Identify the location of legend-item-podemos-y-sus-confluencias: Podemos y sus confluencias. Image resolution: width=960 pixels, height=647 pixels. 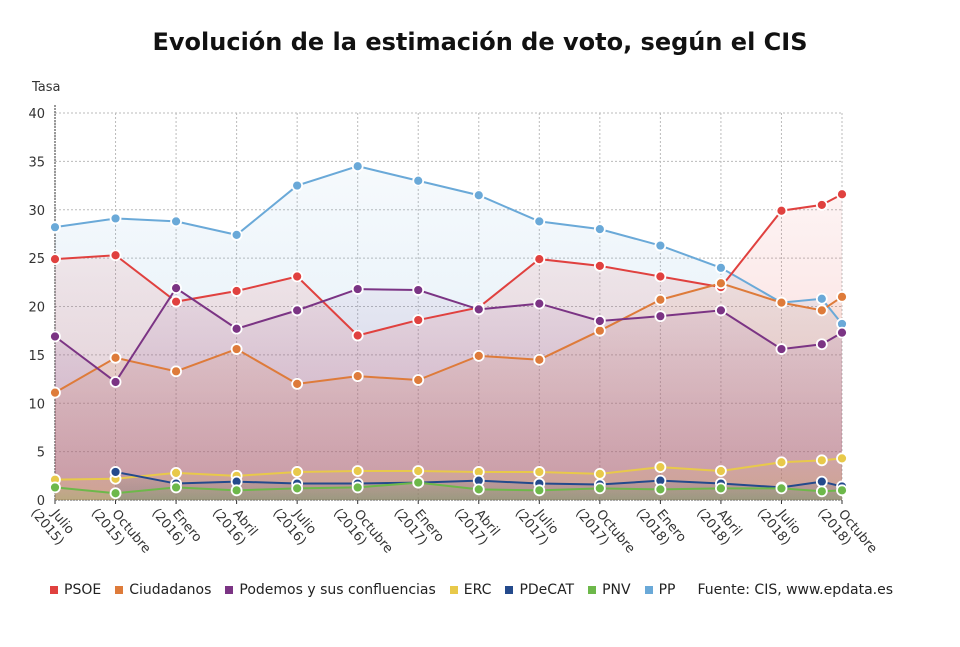
(330, 590).